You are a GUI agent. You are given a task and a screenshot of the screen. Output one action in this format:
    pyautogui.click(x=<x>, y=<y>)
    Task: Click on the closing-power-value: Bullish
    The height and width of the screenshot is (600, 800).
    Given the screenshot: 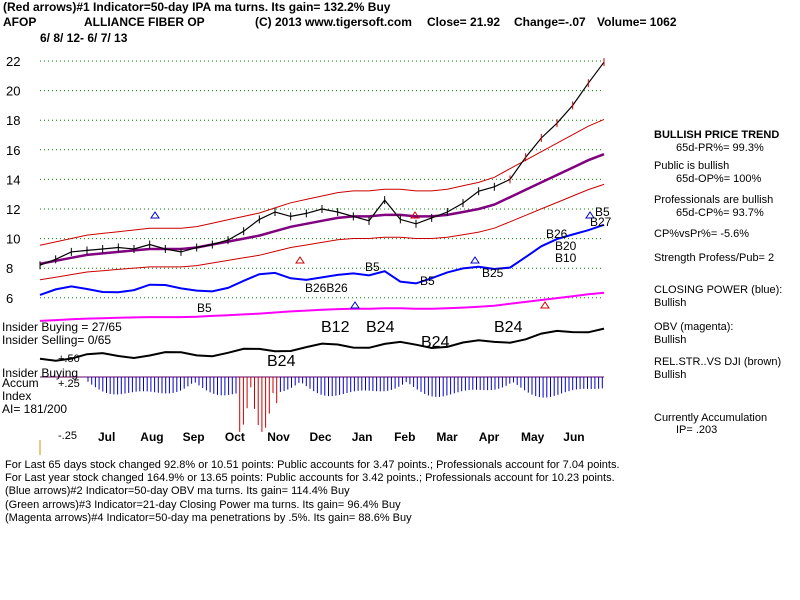 What is the action you would take?
    pyautogui.click(x=670, y=303)
    